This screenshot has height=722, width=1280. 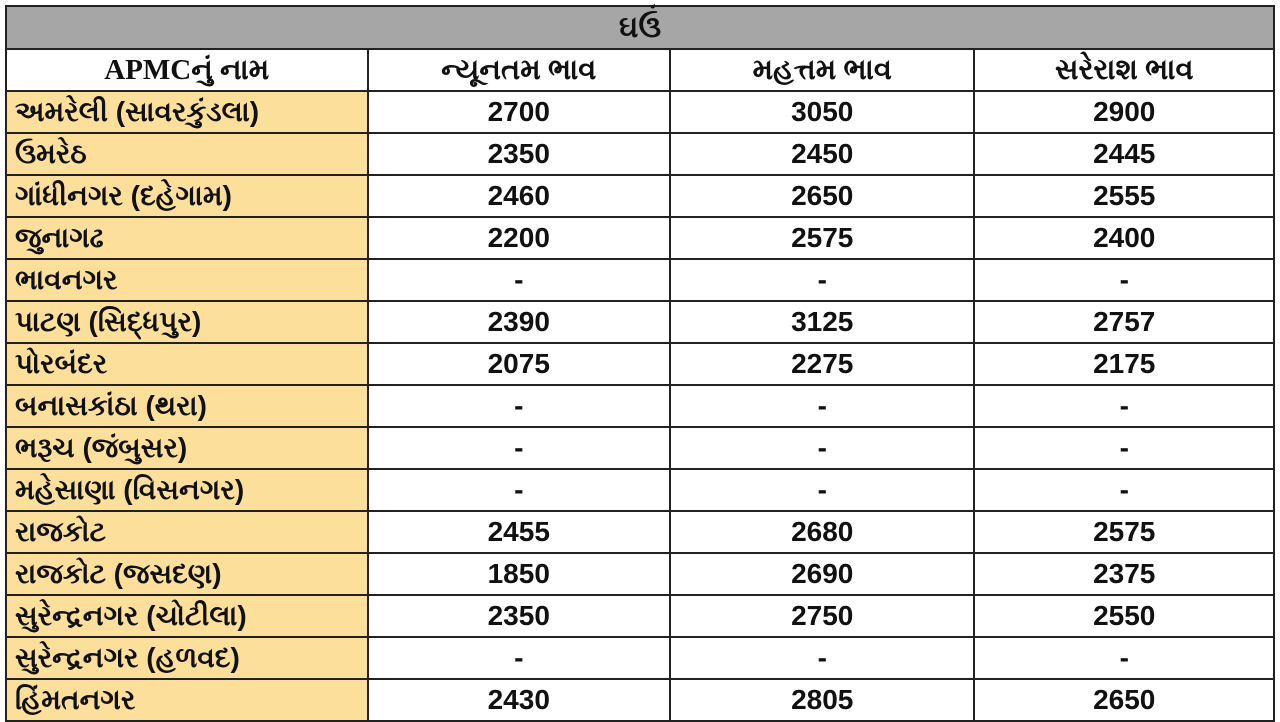 I want to click on table-row: અમરેલી (સાવરકુંડલા) 2700 3050 2900, so click(x=640, y=112).